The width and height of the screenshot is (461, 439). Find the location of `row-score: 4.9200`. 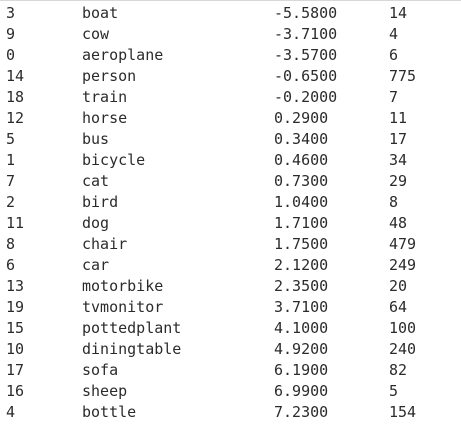

row-score: 4.9200 is located at coordinates (301, 349).